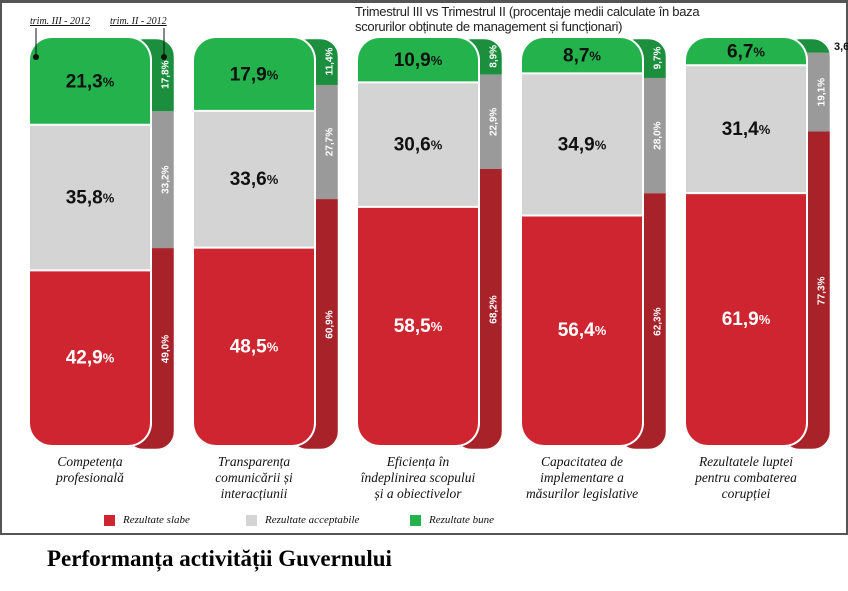 The image size is (848, 591). What do you see at coordinates (658, 135) in the screenshot?
I see `data-label-q2: 28,0%` at bounding box center [658, 135].